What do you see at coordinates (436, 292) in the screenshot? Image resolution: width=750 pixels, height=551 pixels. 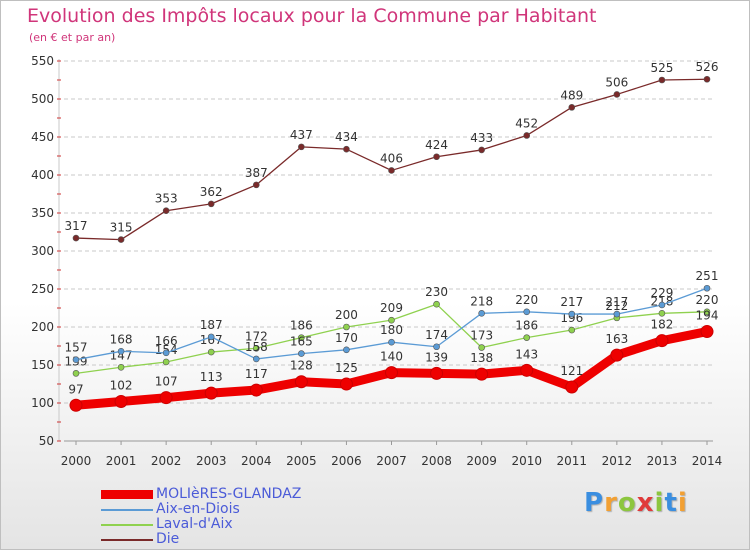 I see `data-label: 230` at bounding box center [436, 292].